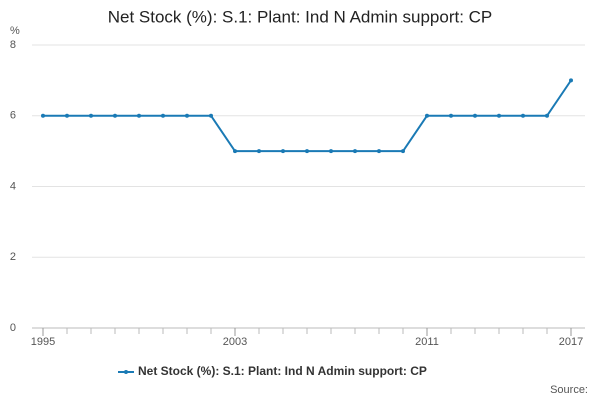  Describe the element at coordinates (13, 328) in the screenshot. I see `y-tick-label: 0` at that location.